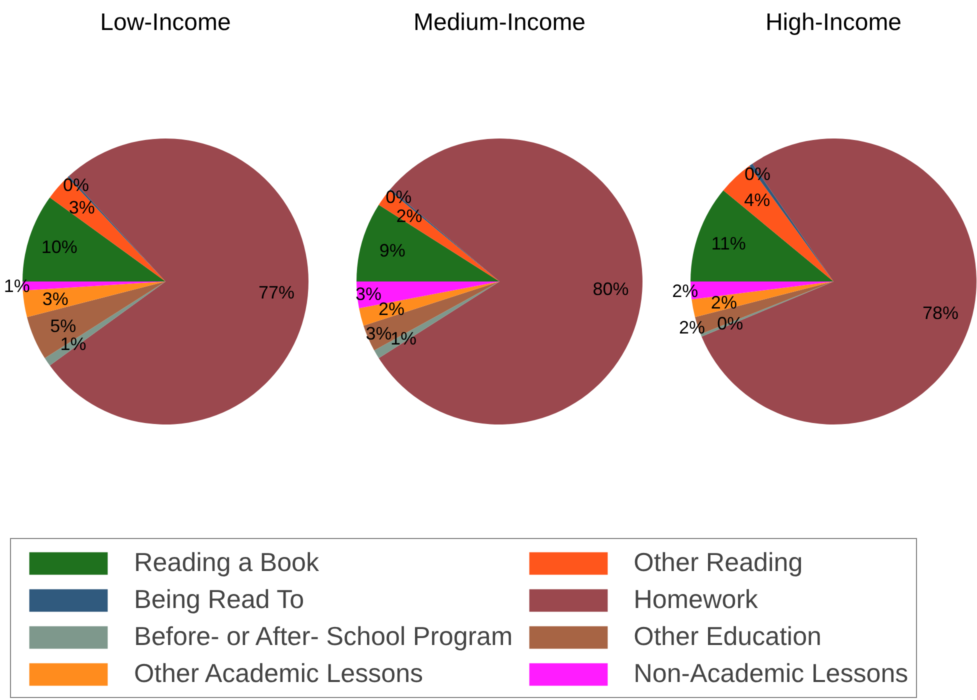  Describe the element at coordinates (718, 562) in the screenshot. I see `legend-label: Other Reading` at that location.